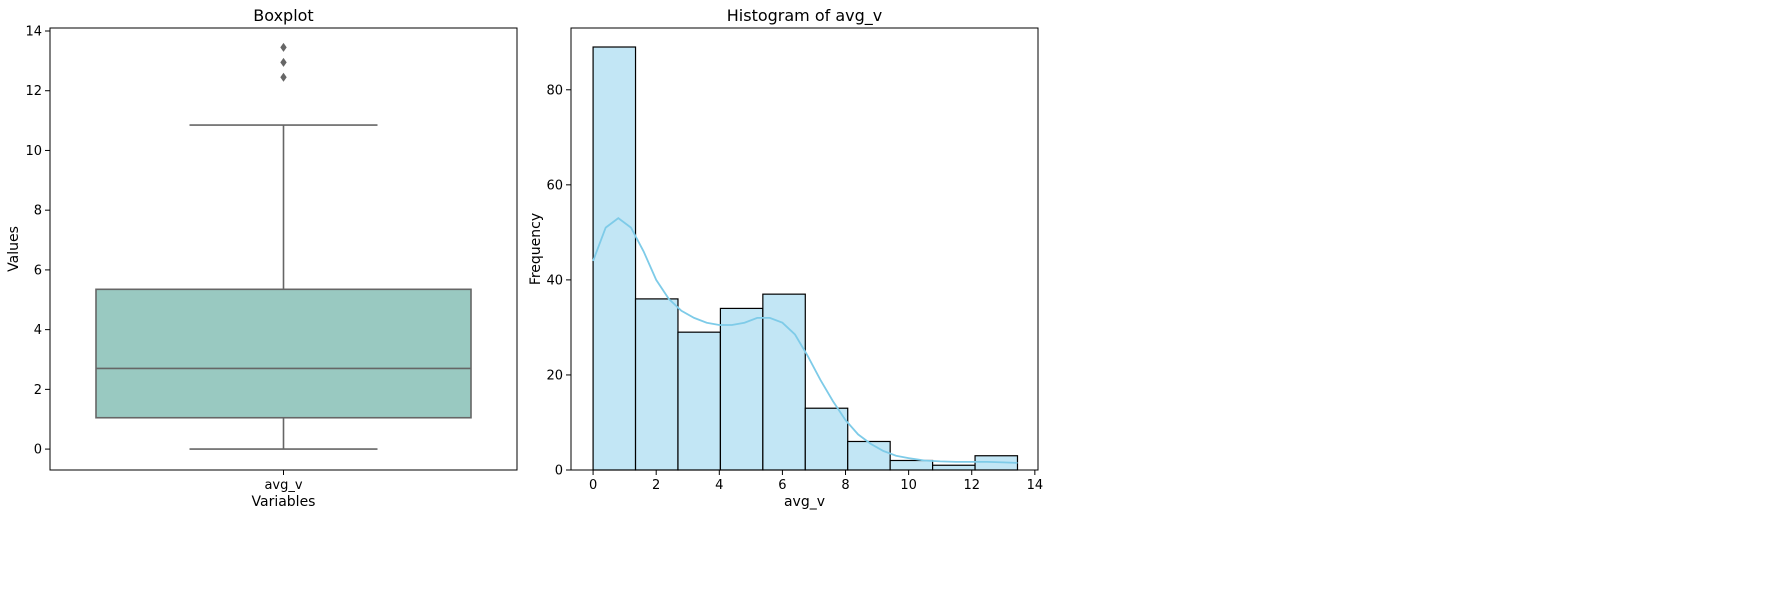 The width and height of the screenshot is (1790, 590). Describe the element at coordinates (804, 502) in the screenshot. I see `x-axis-label: avg_v` at that location.